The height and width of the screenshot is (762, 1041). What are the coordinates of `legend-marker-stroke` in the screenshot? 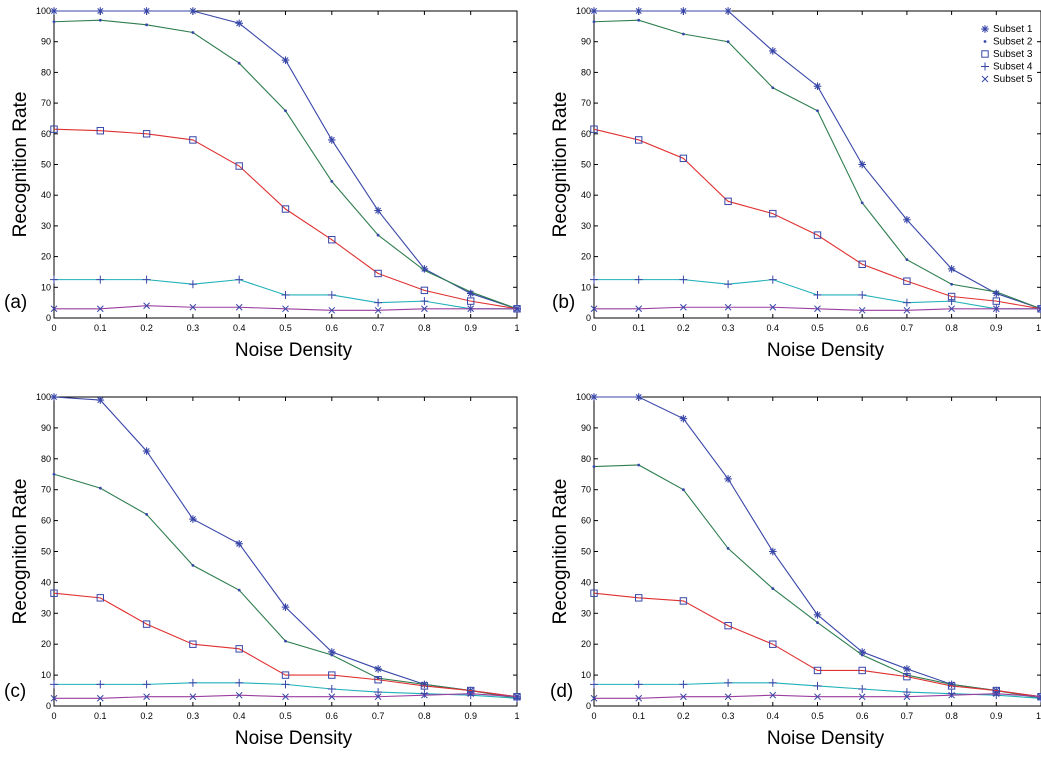 It's located at (985, 29).